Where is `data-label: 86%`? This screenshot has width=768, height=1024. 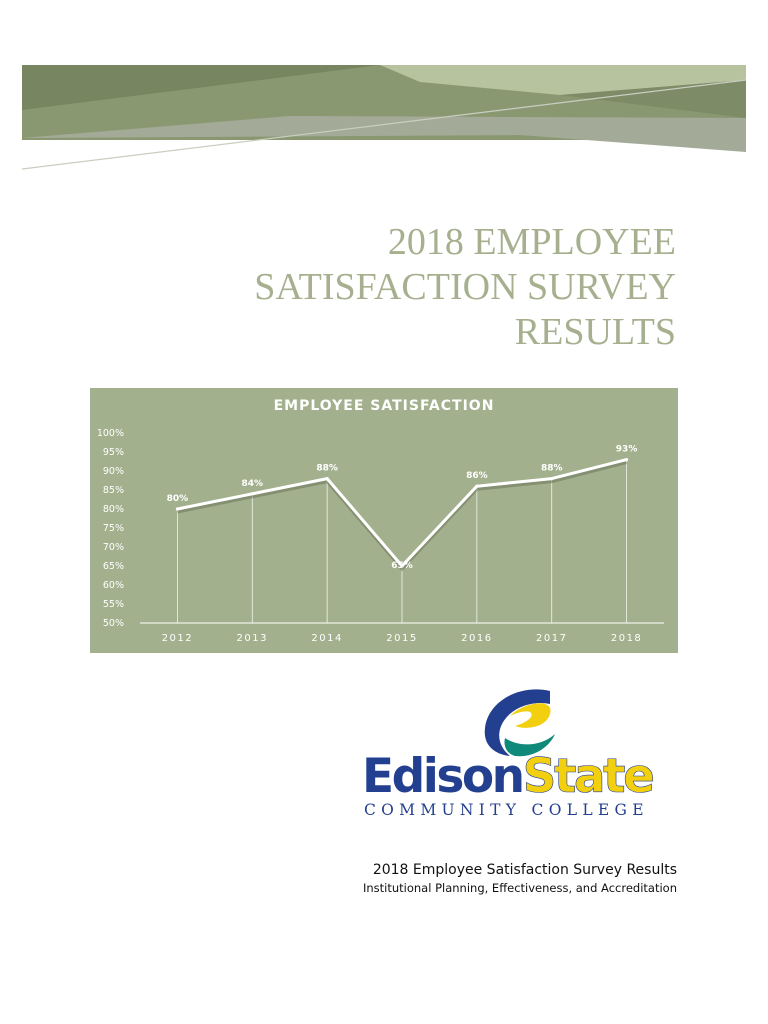 data-label: 86% is located at coordinates (477, 476).